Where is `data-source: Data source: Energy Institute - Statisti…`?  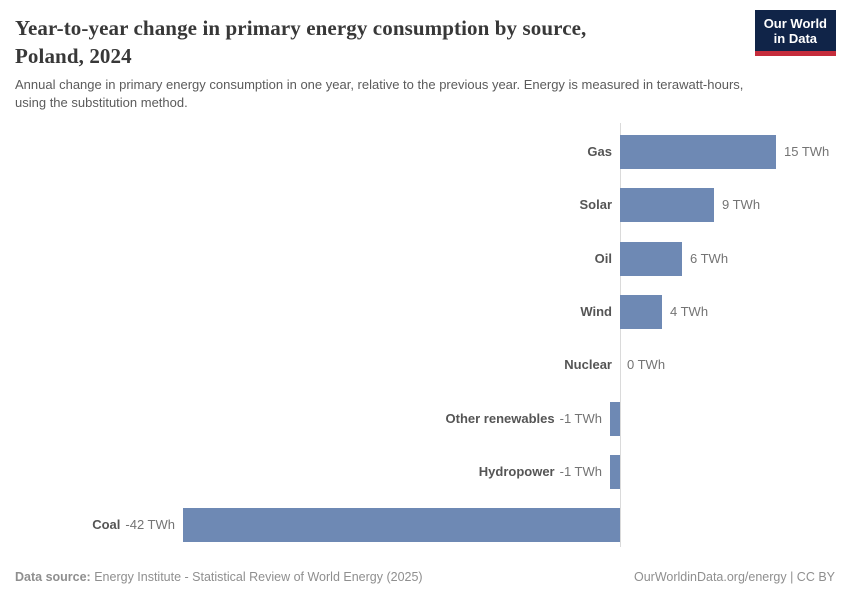 data-source: Data source: Energy Institute - Statisti… is located at coordinates (219, 577).